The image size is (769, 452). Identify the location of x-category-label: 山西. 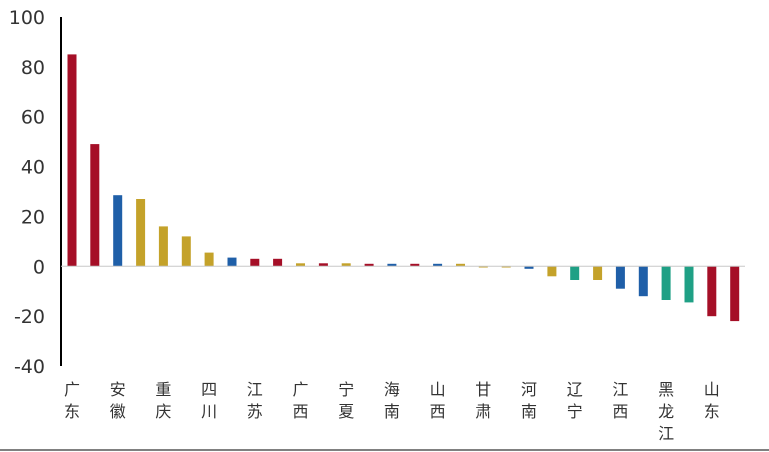
(438, 400).